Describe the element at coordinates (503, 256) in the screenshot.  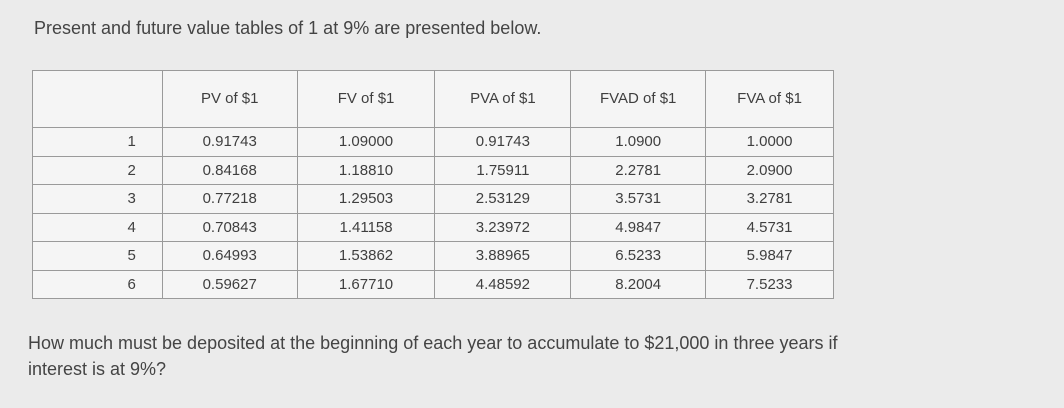
I see `table-cell: 3.88965` at that location.